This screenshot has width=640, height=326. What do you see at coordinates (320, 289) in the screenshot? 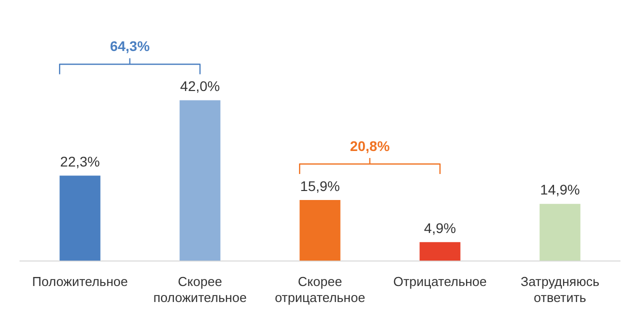
I see `x-tick-label: Скорее отрицательное` at bounding box center [320, 289].